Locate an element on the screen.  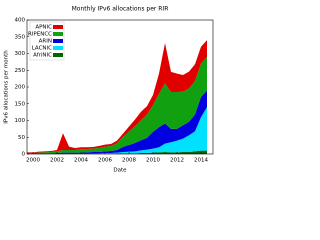
chart-title: Monthly IPv6 allocations per RIR is located at coordinates (120, 9).